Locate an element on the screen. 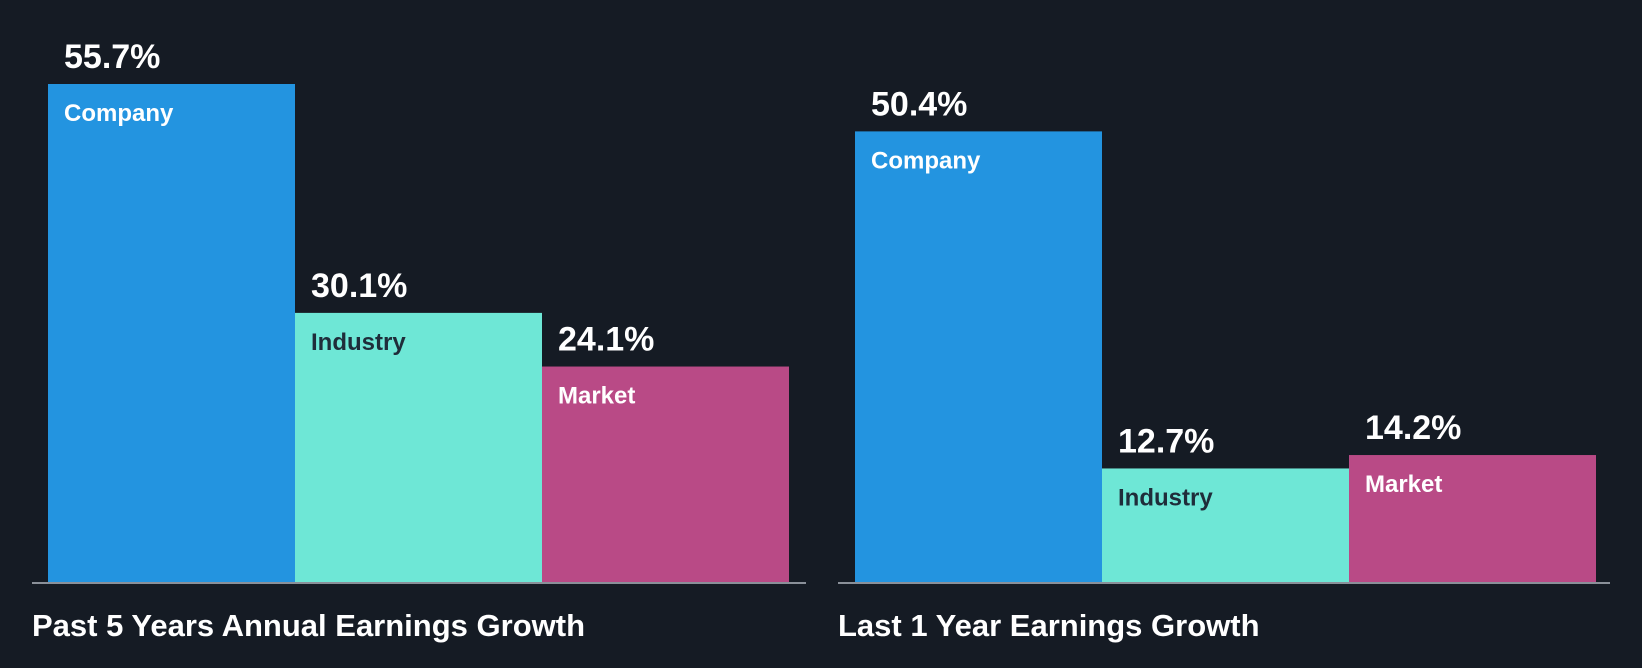 This screenshot has width=1642, height=668. value-label-market: 14.2% is located at coordinates (1413, 428).